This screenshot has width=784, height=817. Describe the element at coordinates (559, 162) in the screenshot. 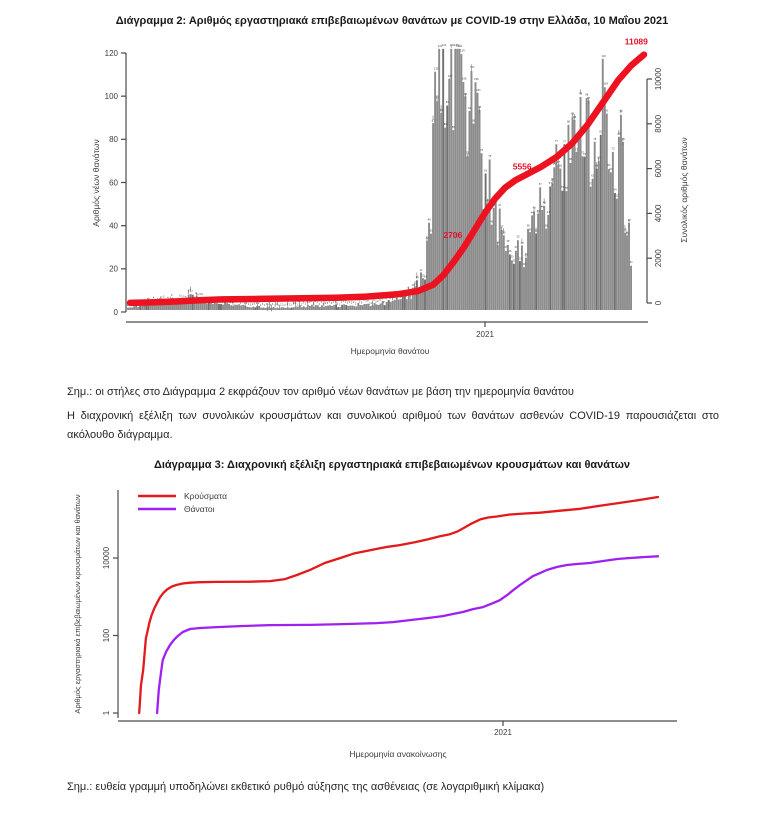

I see `svg-text: 67` at that location.